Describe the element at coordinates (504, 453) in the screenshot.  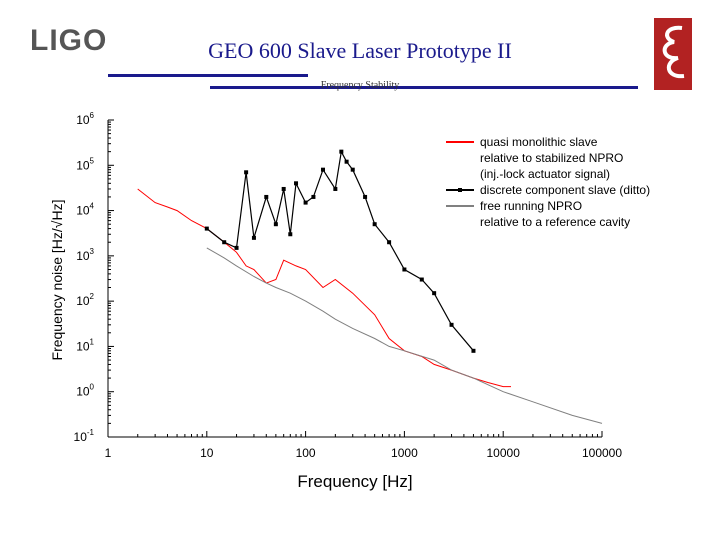
I see `x-tick-label: 10000` at that location.